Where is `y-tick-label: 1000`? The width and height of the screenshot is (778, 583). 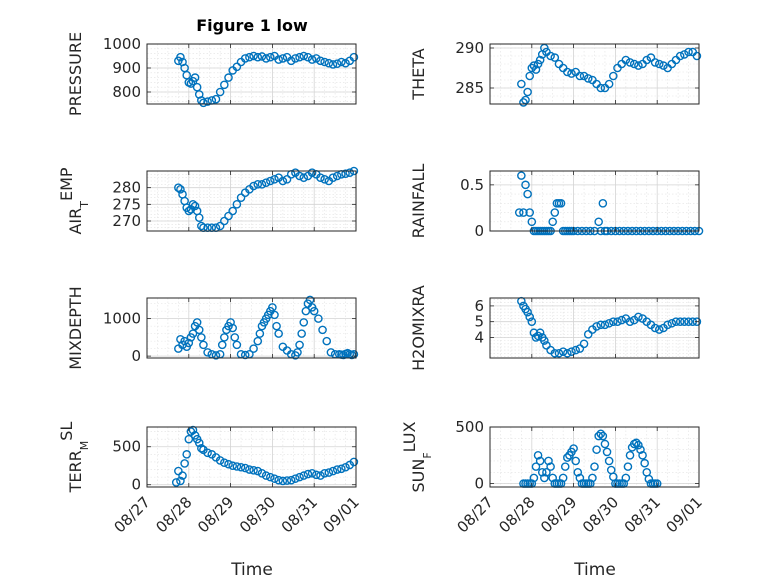 y-tick-label: 1000 is located at coordinates (122, 319).